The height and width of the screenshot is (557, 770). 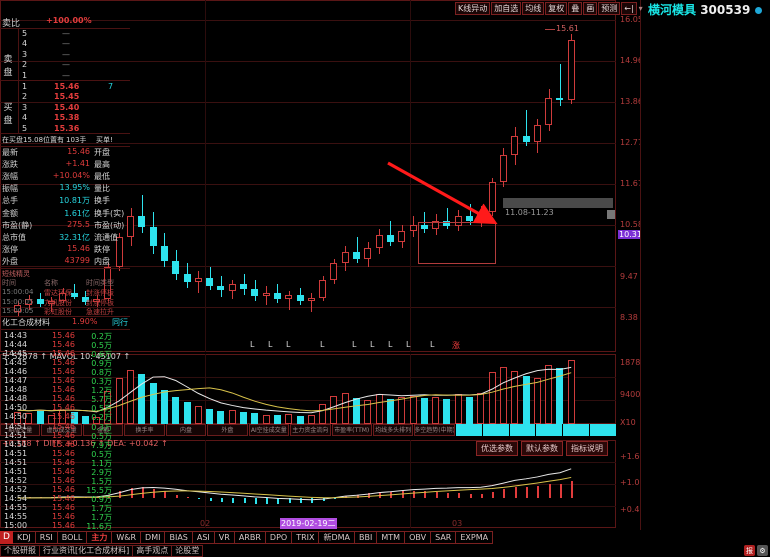 I want to click on tick-row: 14:51 15.46 2.9万, so click(x=65, y=473).